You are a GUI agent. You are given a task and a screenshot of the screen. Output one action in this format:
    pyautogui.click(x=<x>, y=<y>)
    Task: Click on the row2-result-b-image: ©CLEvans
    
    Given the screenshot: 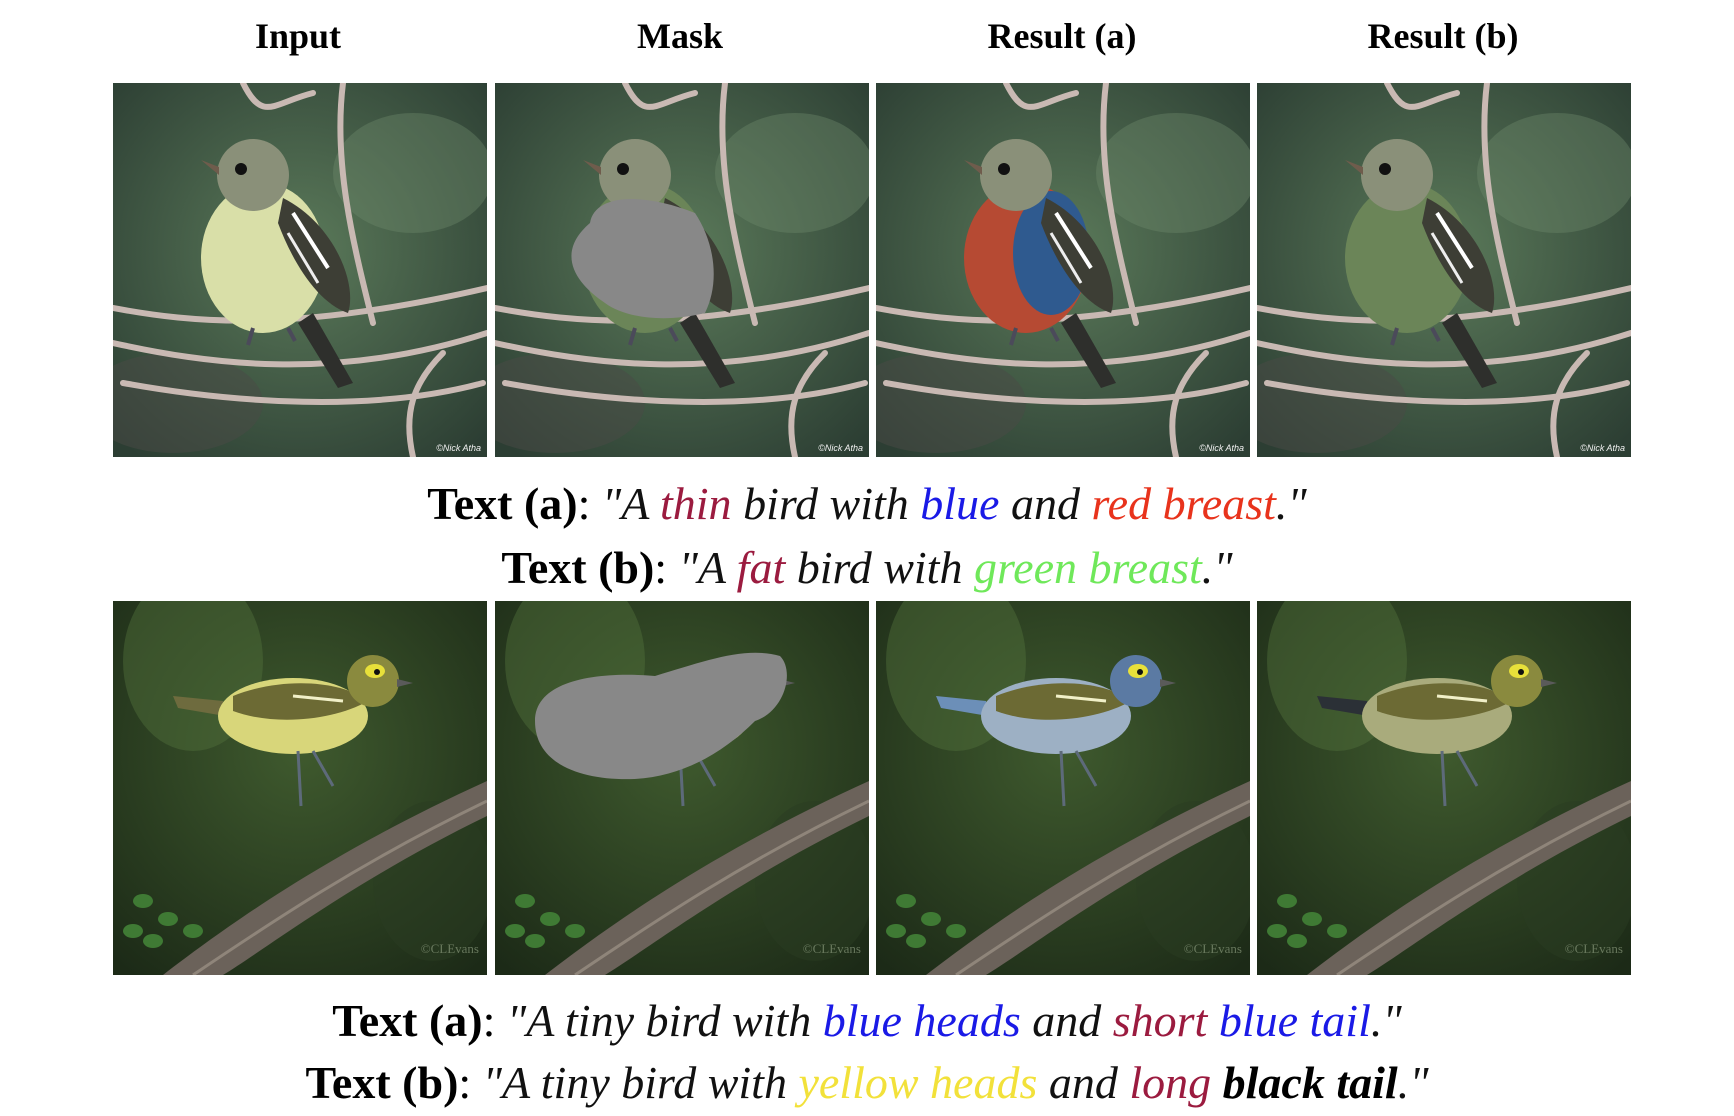 What is the action you would take?
    pyautogui.click(x=1444, y=788)
    